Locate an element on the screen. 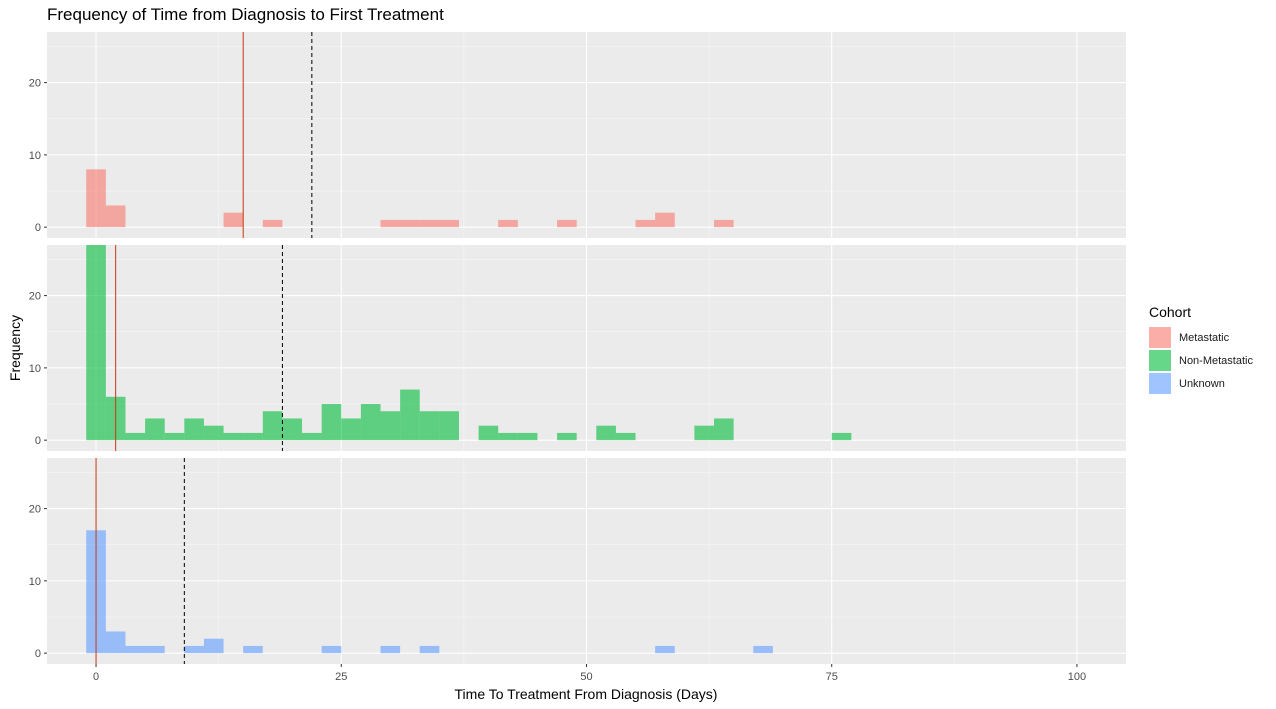 This screenshot has height=709, width=1276. x-tick-label: 50 is located at coordinates (586, 677).